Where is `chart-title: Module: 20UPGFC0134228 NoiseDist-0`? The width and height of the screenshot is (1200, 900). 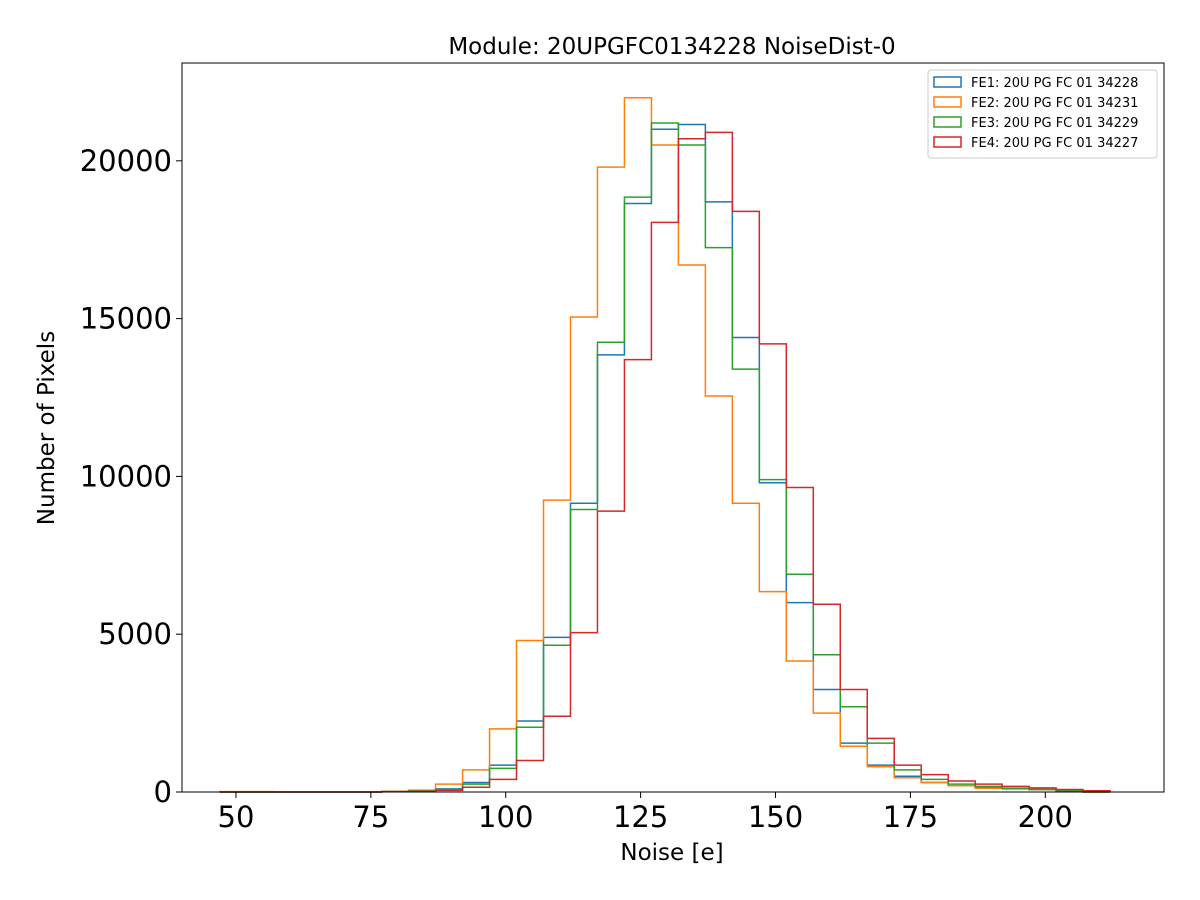 chart-title: Module: 20UPGFC0134228 NoiseDist-0 is located at coordinates (671, 47).